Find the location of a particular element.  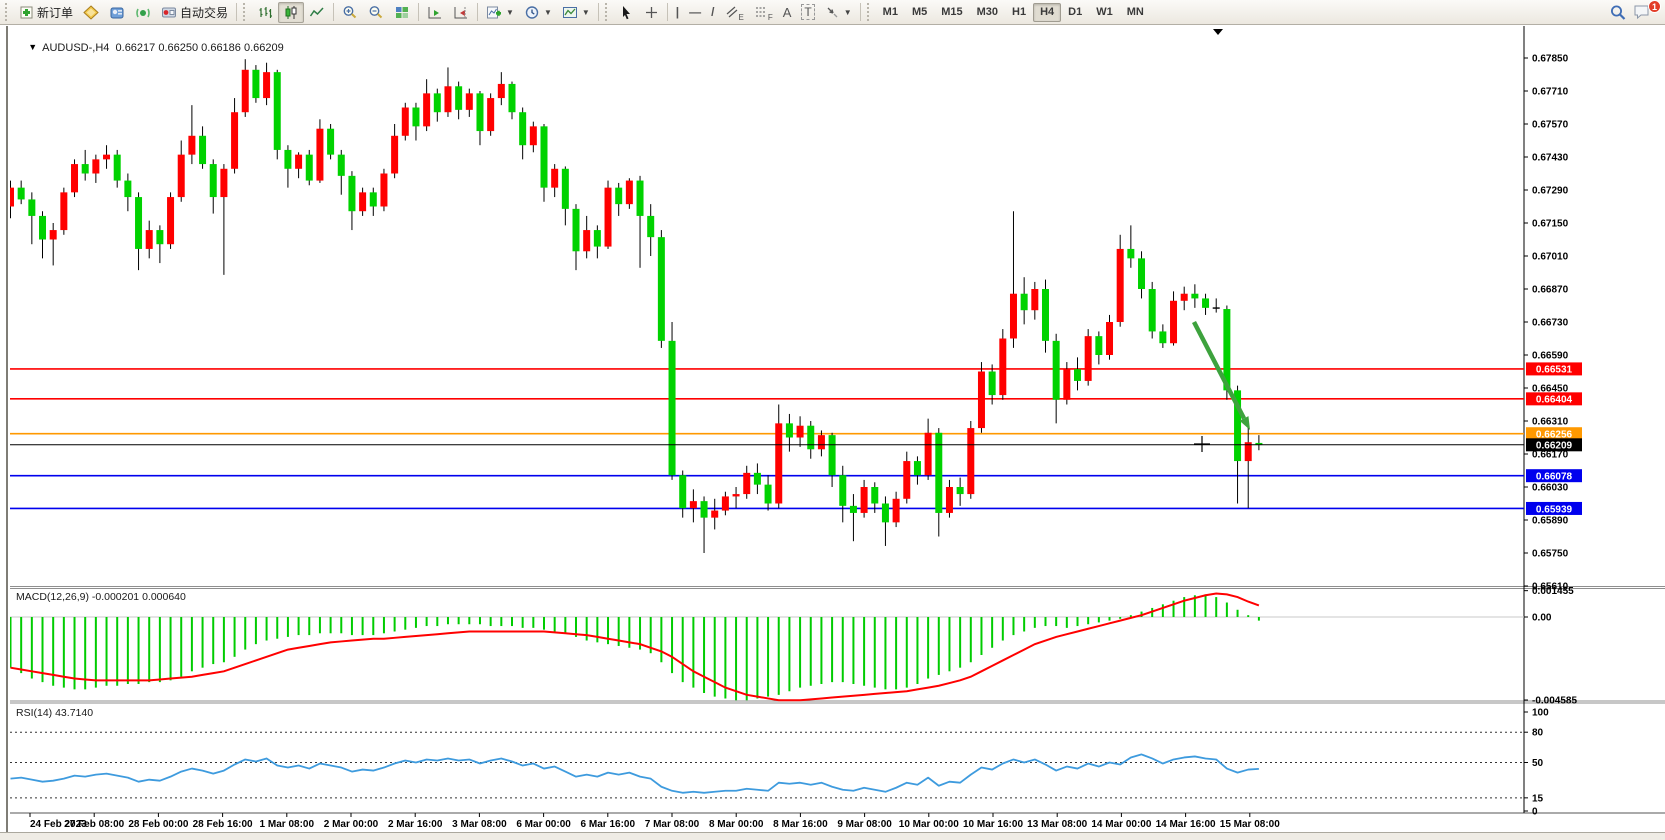

timeframe-button-m5: M5 is located at coordinates (919, 12).